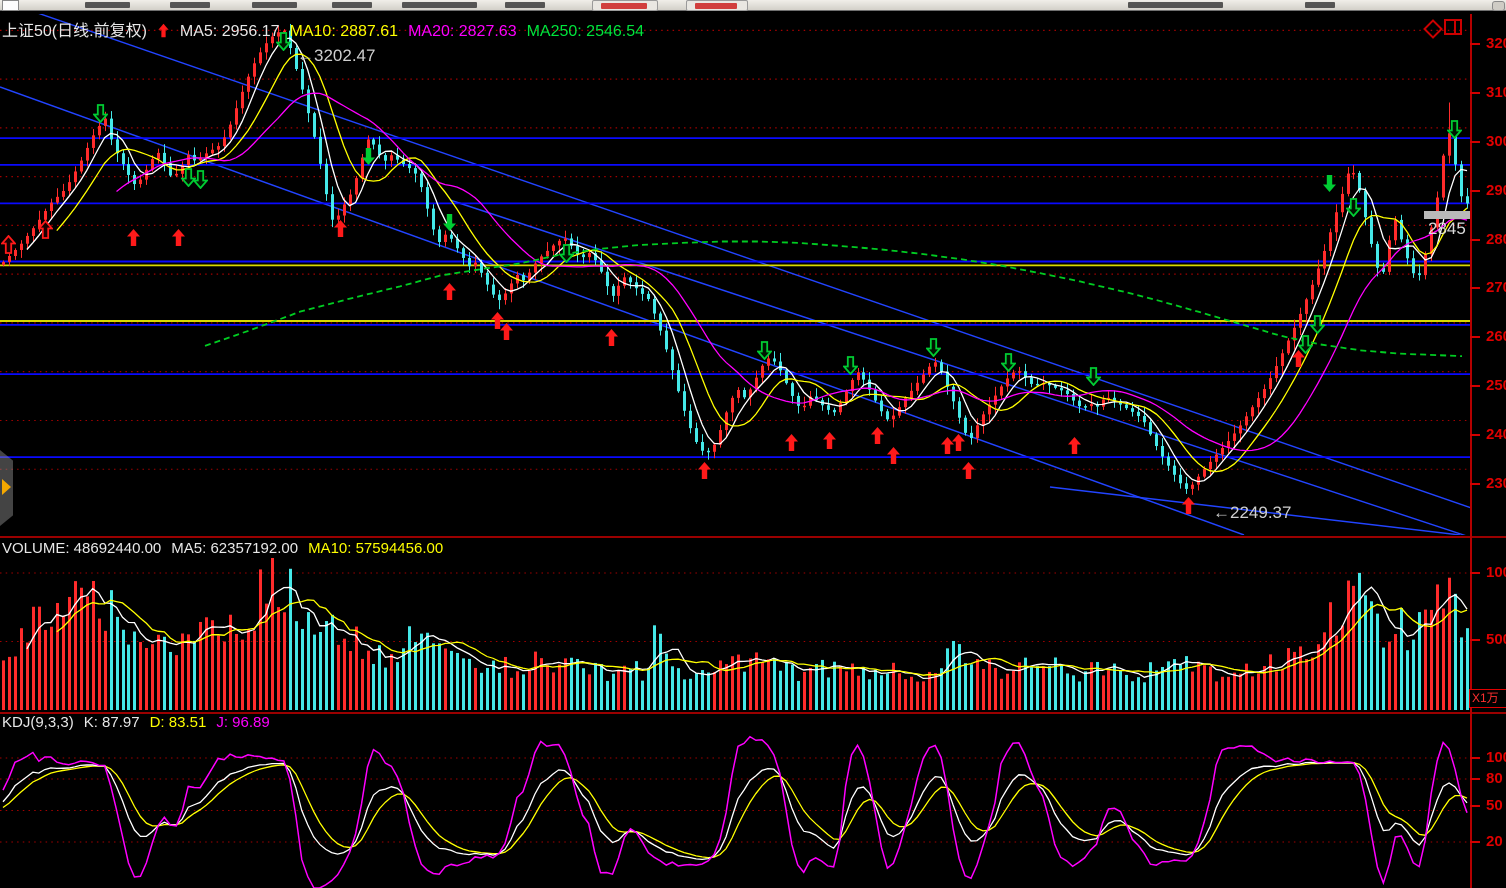 This screenshot has height=888, width=1506. Describe the element at coordinates (1494, 805) in the screenshot. I see `axis-label: 50` at that location.